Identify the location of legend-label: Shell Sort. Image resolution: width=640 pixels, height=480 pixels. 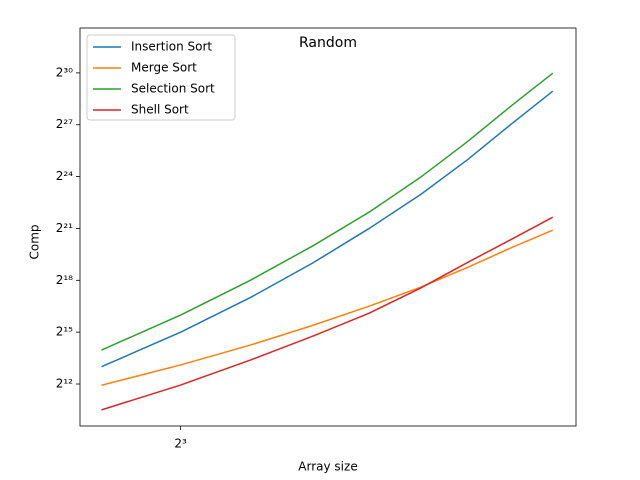
(160, 110).